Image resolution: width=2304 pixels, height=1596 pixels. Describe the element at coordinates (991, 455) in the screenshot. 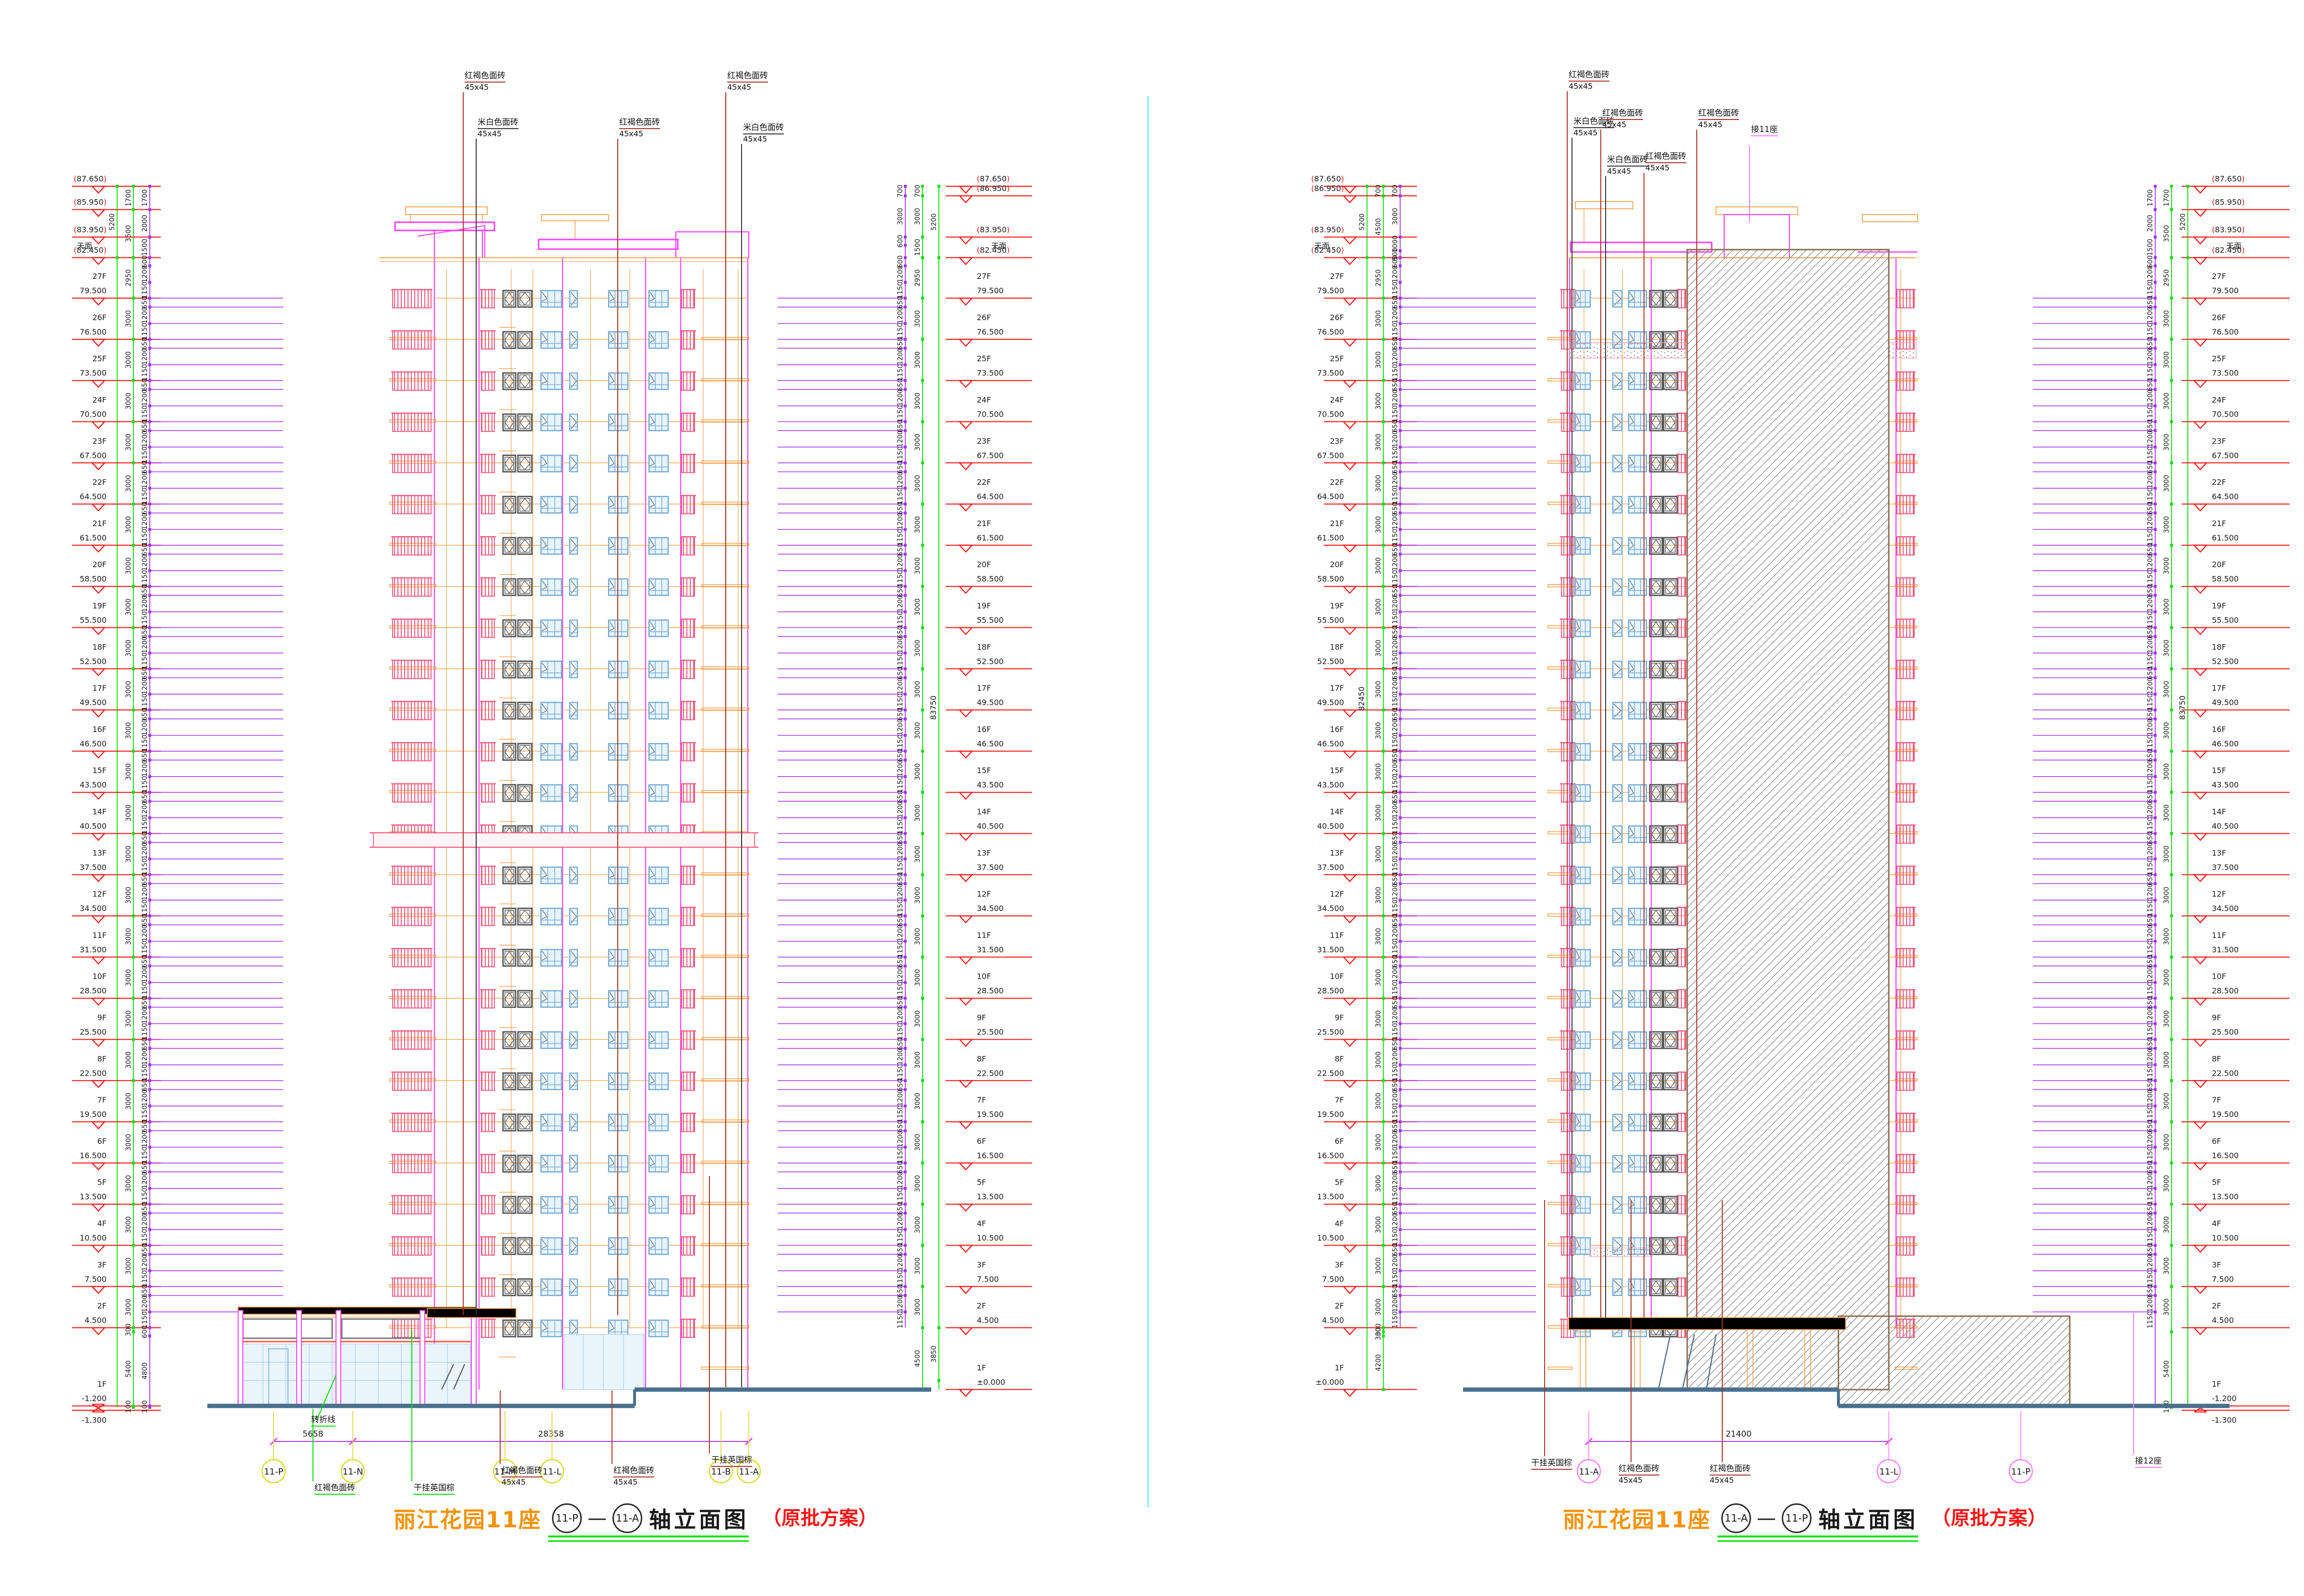

I see `floor-elevation: 67.500` at that location.